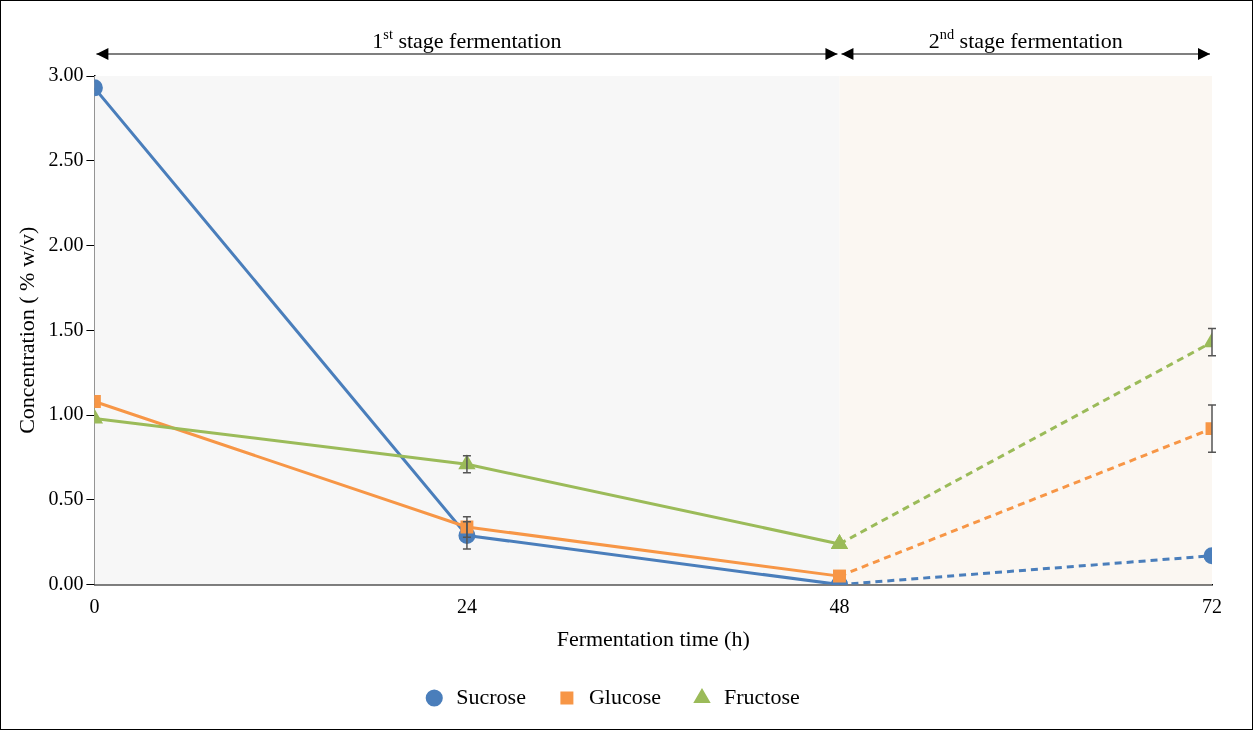 Image resolution: width=1253 pixels, height=730 pixels. I want to click on x-tick-label: 48, so click(839, 605).